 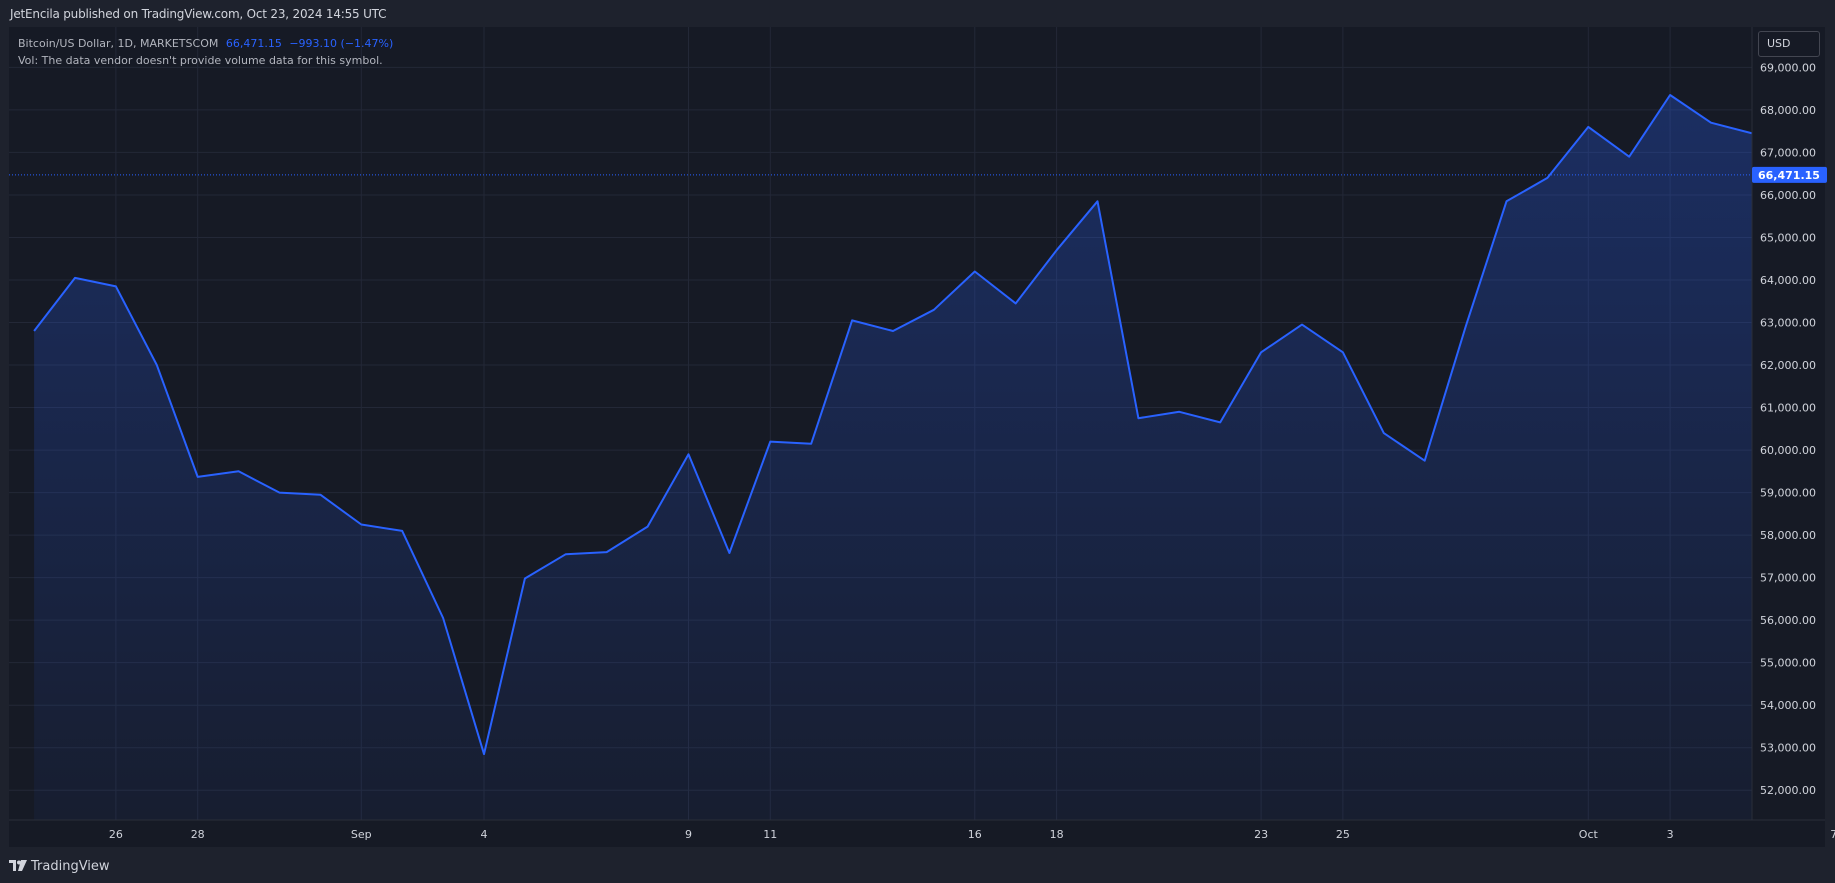 What do you see at coordinates (975, 834) in the screenshot?
I see `x-tick-label: 16` at bounding box center [975, 834].